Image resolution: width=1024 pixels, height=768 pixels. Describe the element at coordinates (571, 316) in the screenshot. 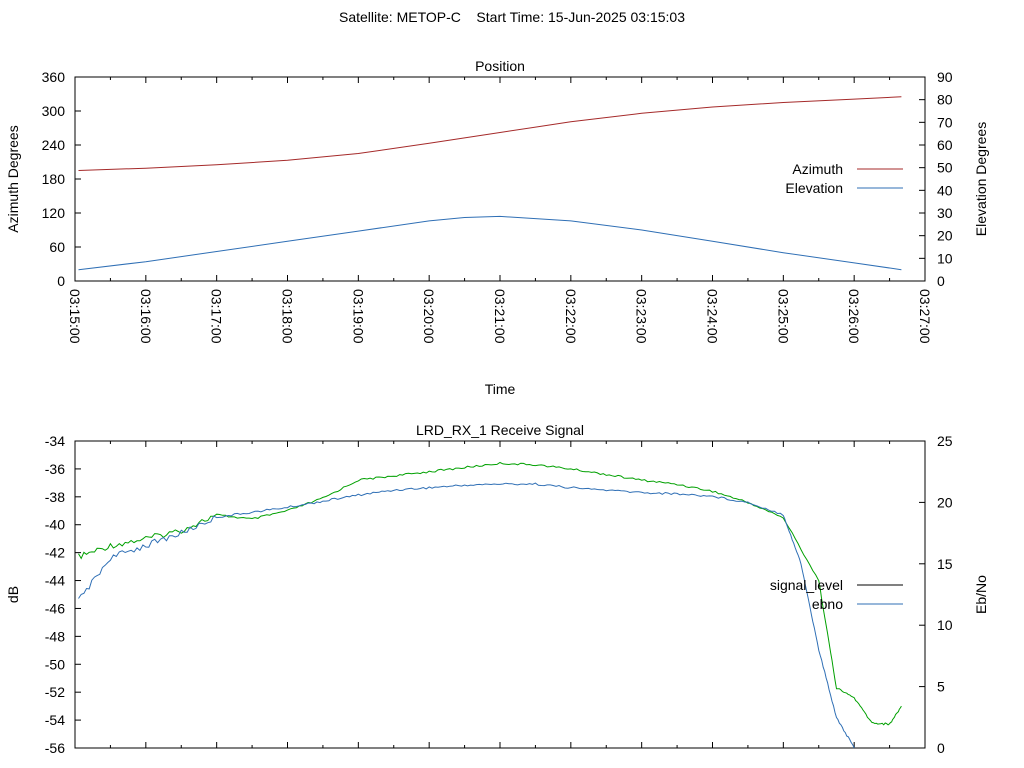

I see `x-tick-label: 03:22:00` at that location.